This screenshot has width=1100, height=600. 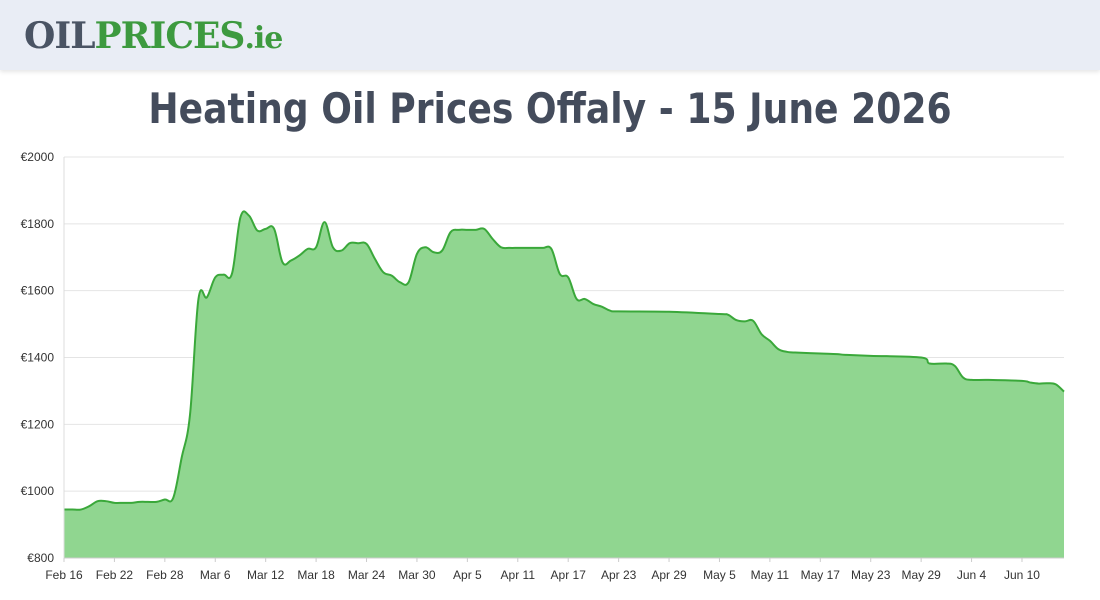 What do you see at coordinates (38, 424) in the screenshot?
I see `y-tick-label: €1200` at bounding box center [38, 424].